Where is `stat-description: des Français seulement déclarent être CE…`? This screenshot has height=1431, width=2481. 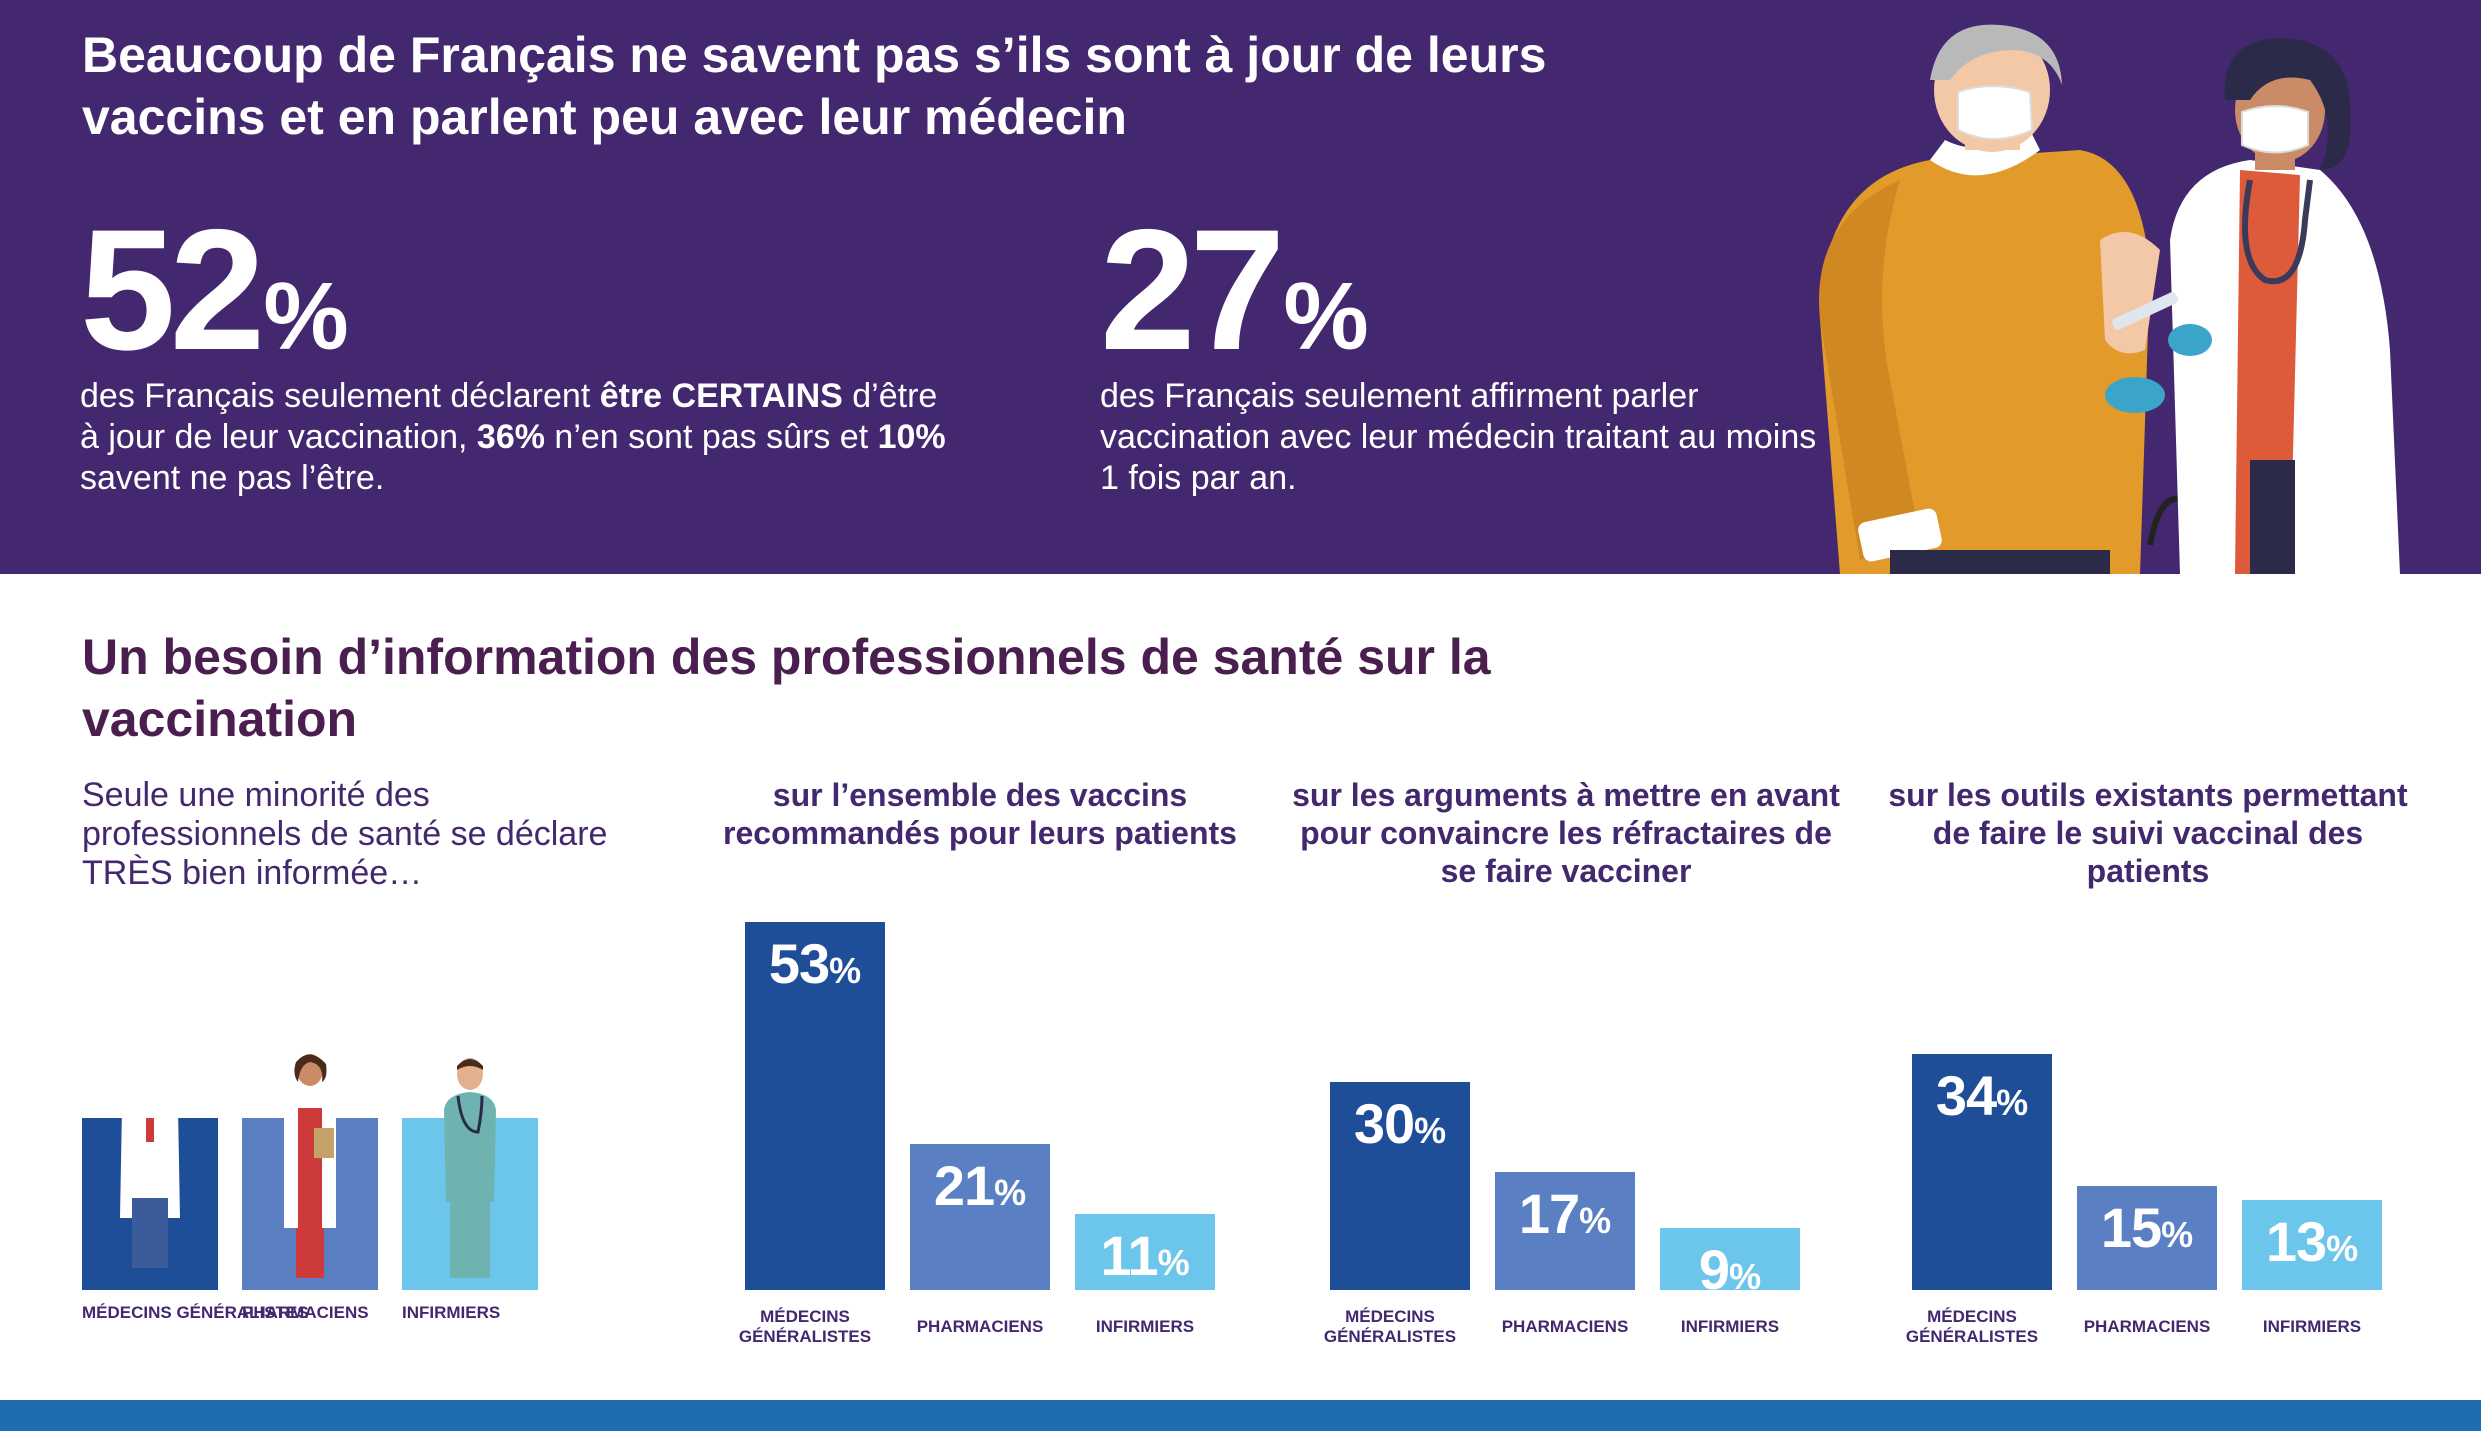 stat-description: des Français seulement déclarent être CE… is located at coordinates (520, 437).